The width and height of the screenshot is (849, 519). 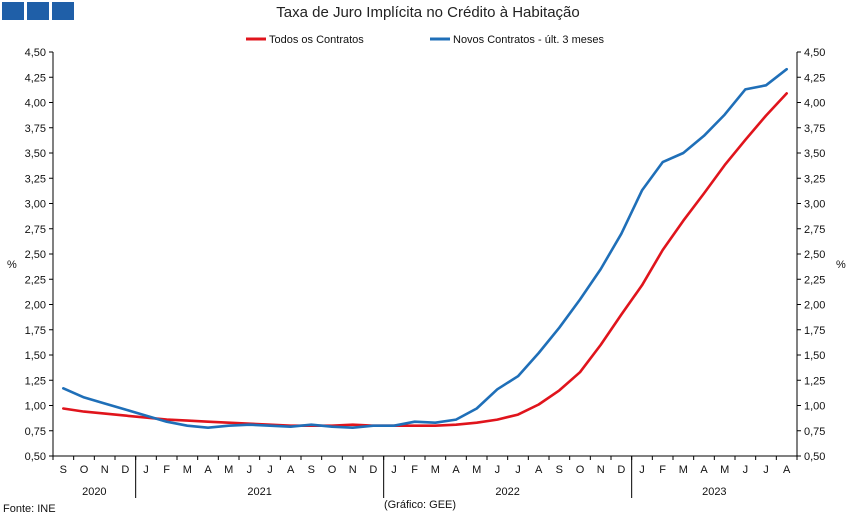 I want to click on y-tick-label-left: 3,50, so click(x=35, y=154).